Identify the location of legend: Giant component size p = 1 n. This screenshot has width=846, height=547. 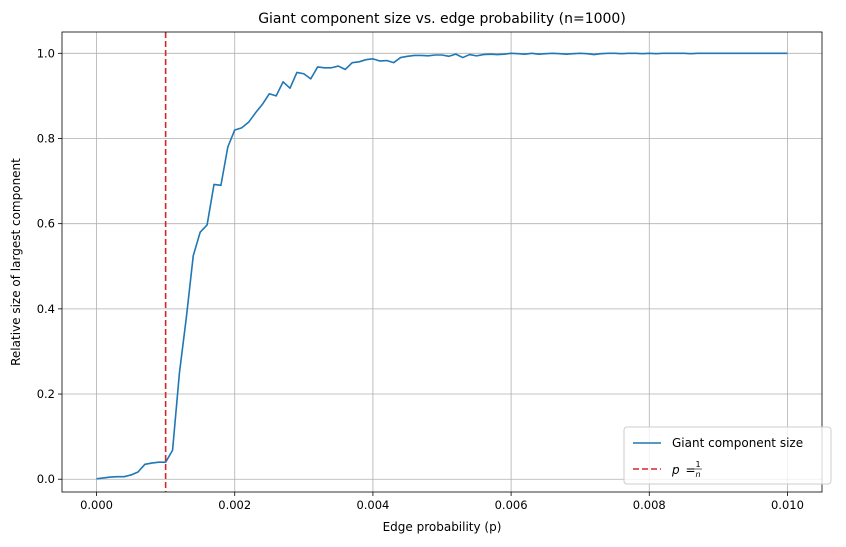
(727, 455).